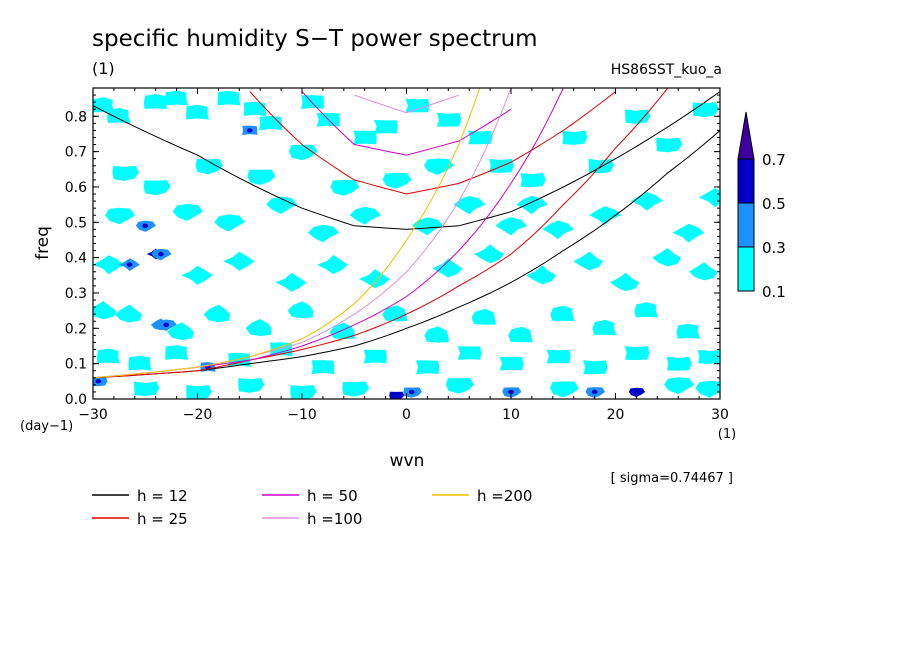 Image resolution: width=904 pixels, height=654 pixels. Describe the element at coordinates (332, 496) in the screenshot. I see `legend-label: h = 50` at that location.